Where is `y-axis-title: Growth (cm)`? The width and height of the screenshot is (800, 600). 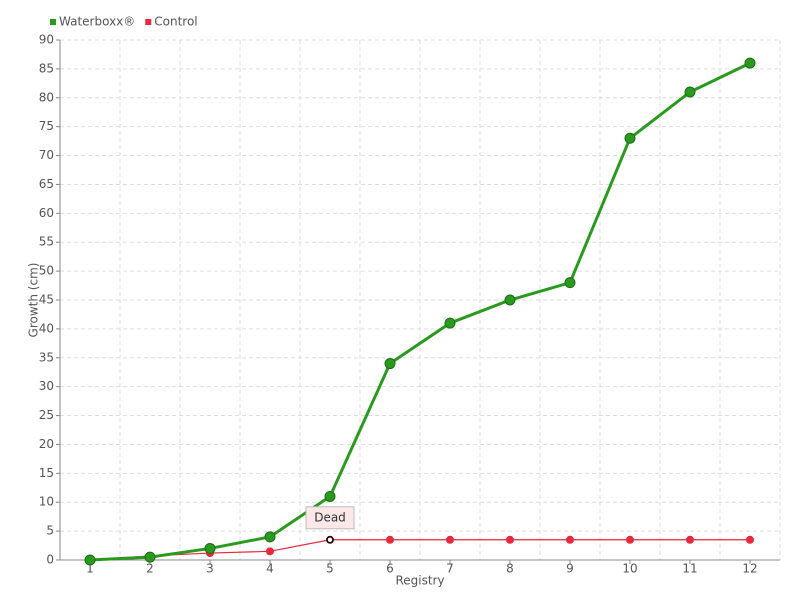
y-axis-title: Growth (cm) is located at coordinates (34, 300).